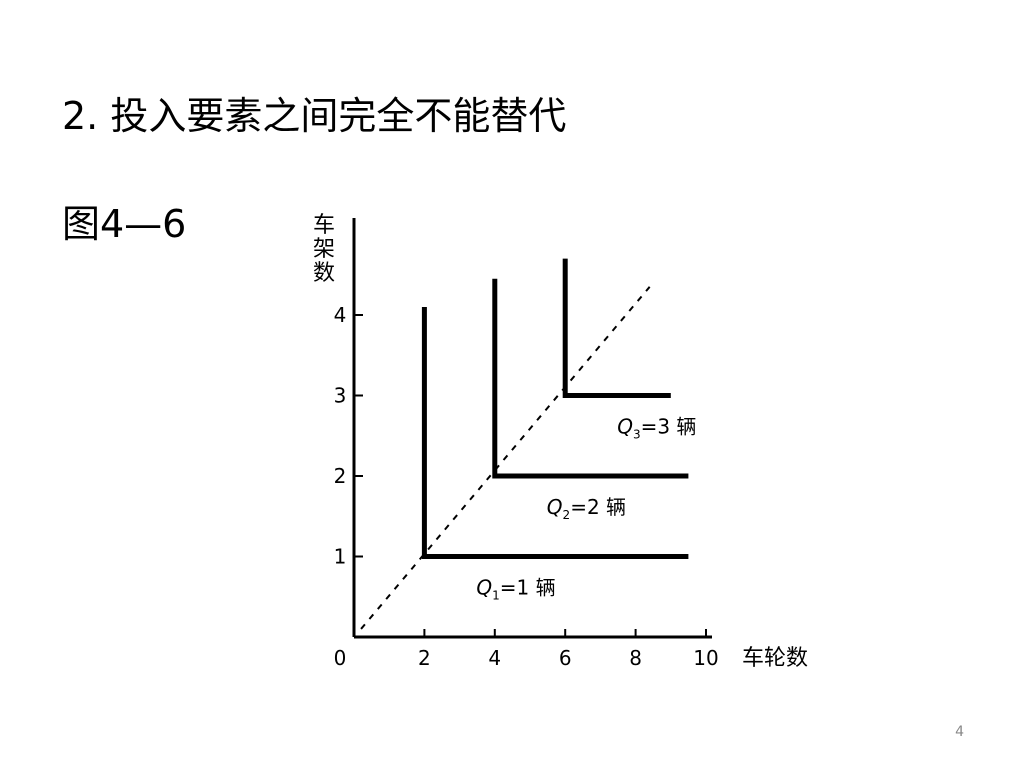  I want to click on figure-label: 图4—6, so click(124, 224).